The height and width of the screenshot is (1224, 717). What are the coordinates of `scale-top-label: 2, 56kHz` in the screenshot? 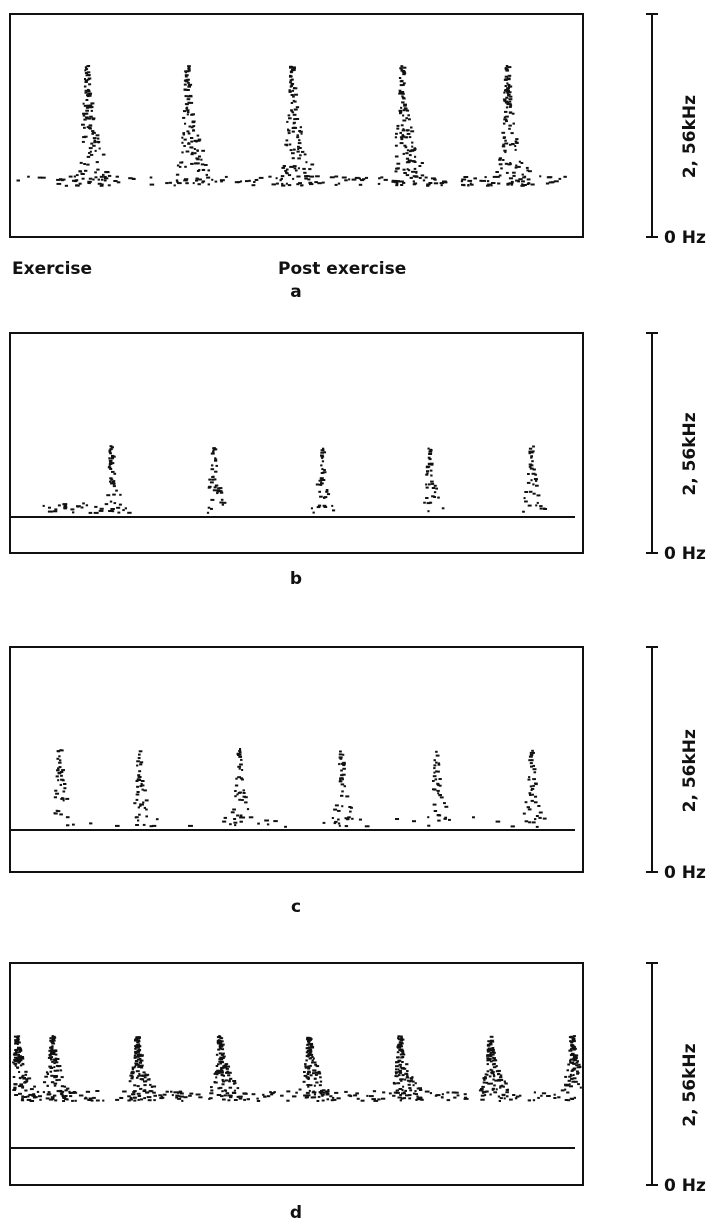 It's located at (690, 136).